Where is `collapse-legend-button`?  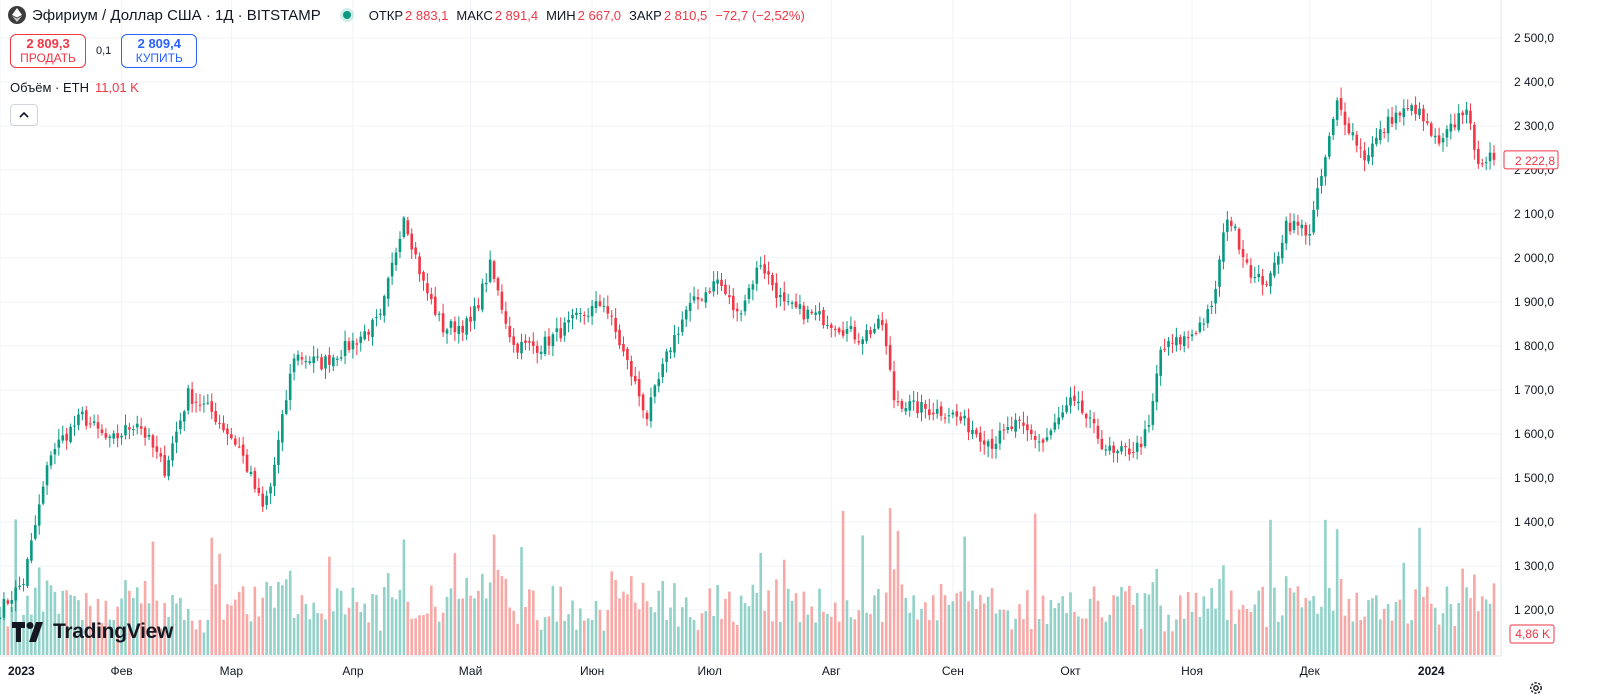
collapse-legend-button is located at coordinates (24, 115).